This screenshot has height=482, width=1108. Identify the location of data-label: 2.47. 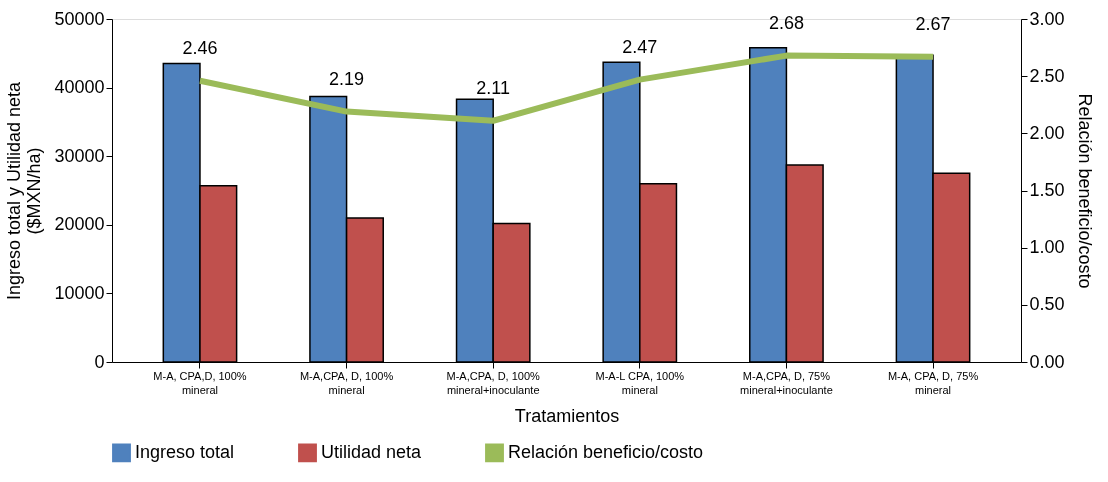
(640, 46).